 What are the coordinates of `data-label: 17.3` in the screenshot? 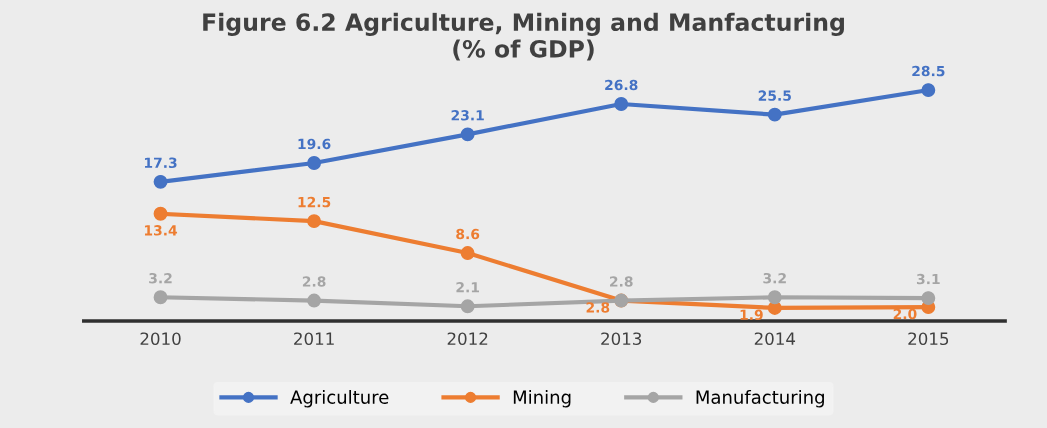 It's located at (160, 163).